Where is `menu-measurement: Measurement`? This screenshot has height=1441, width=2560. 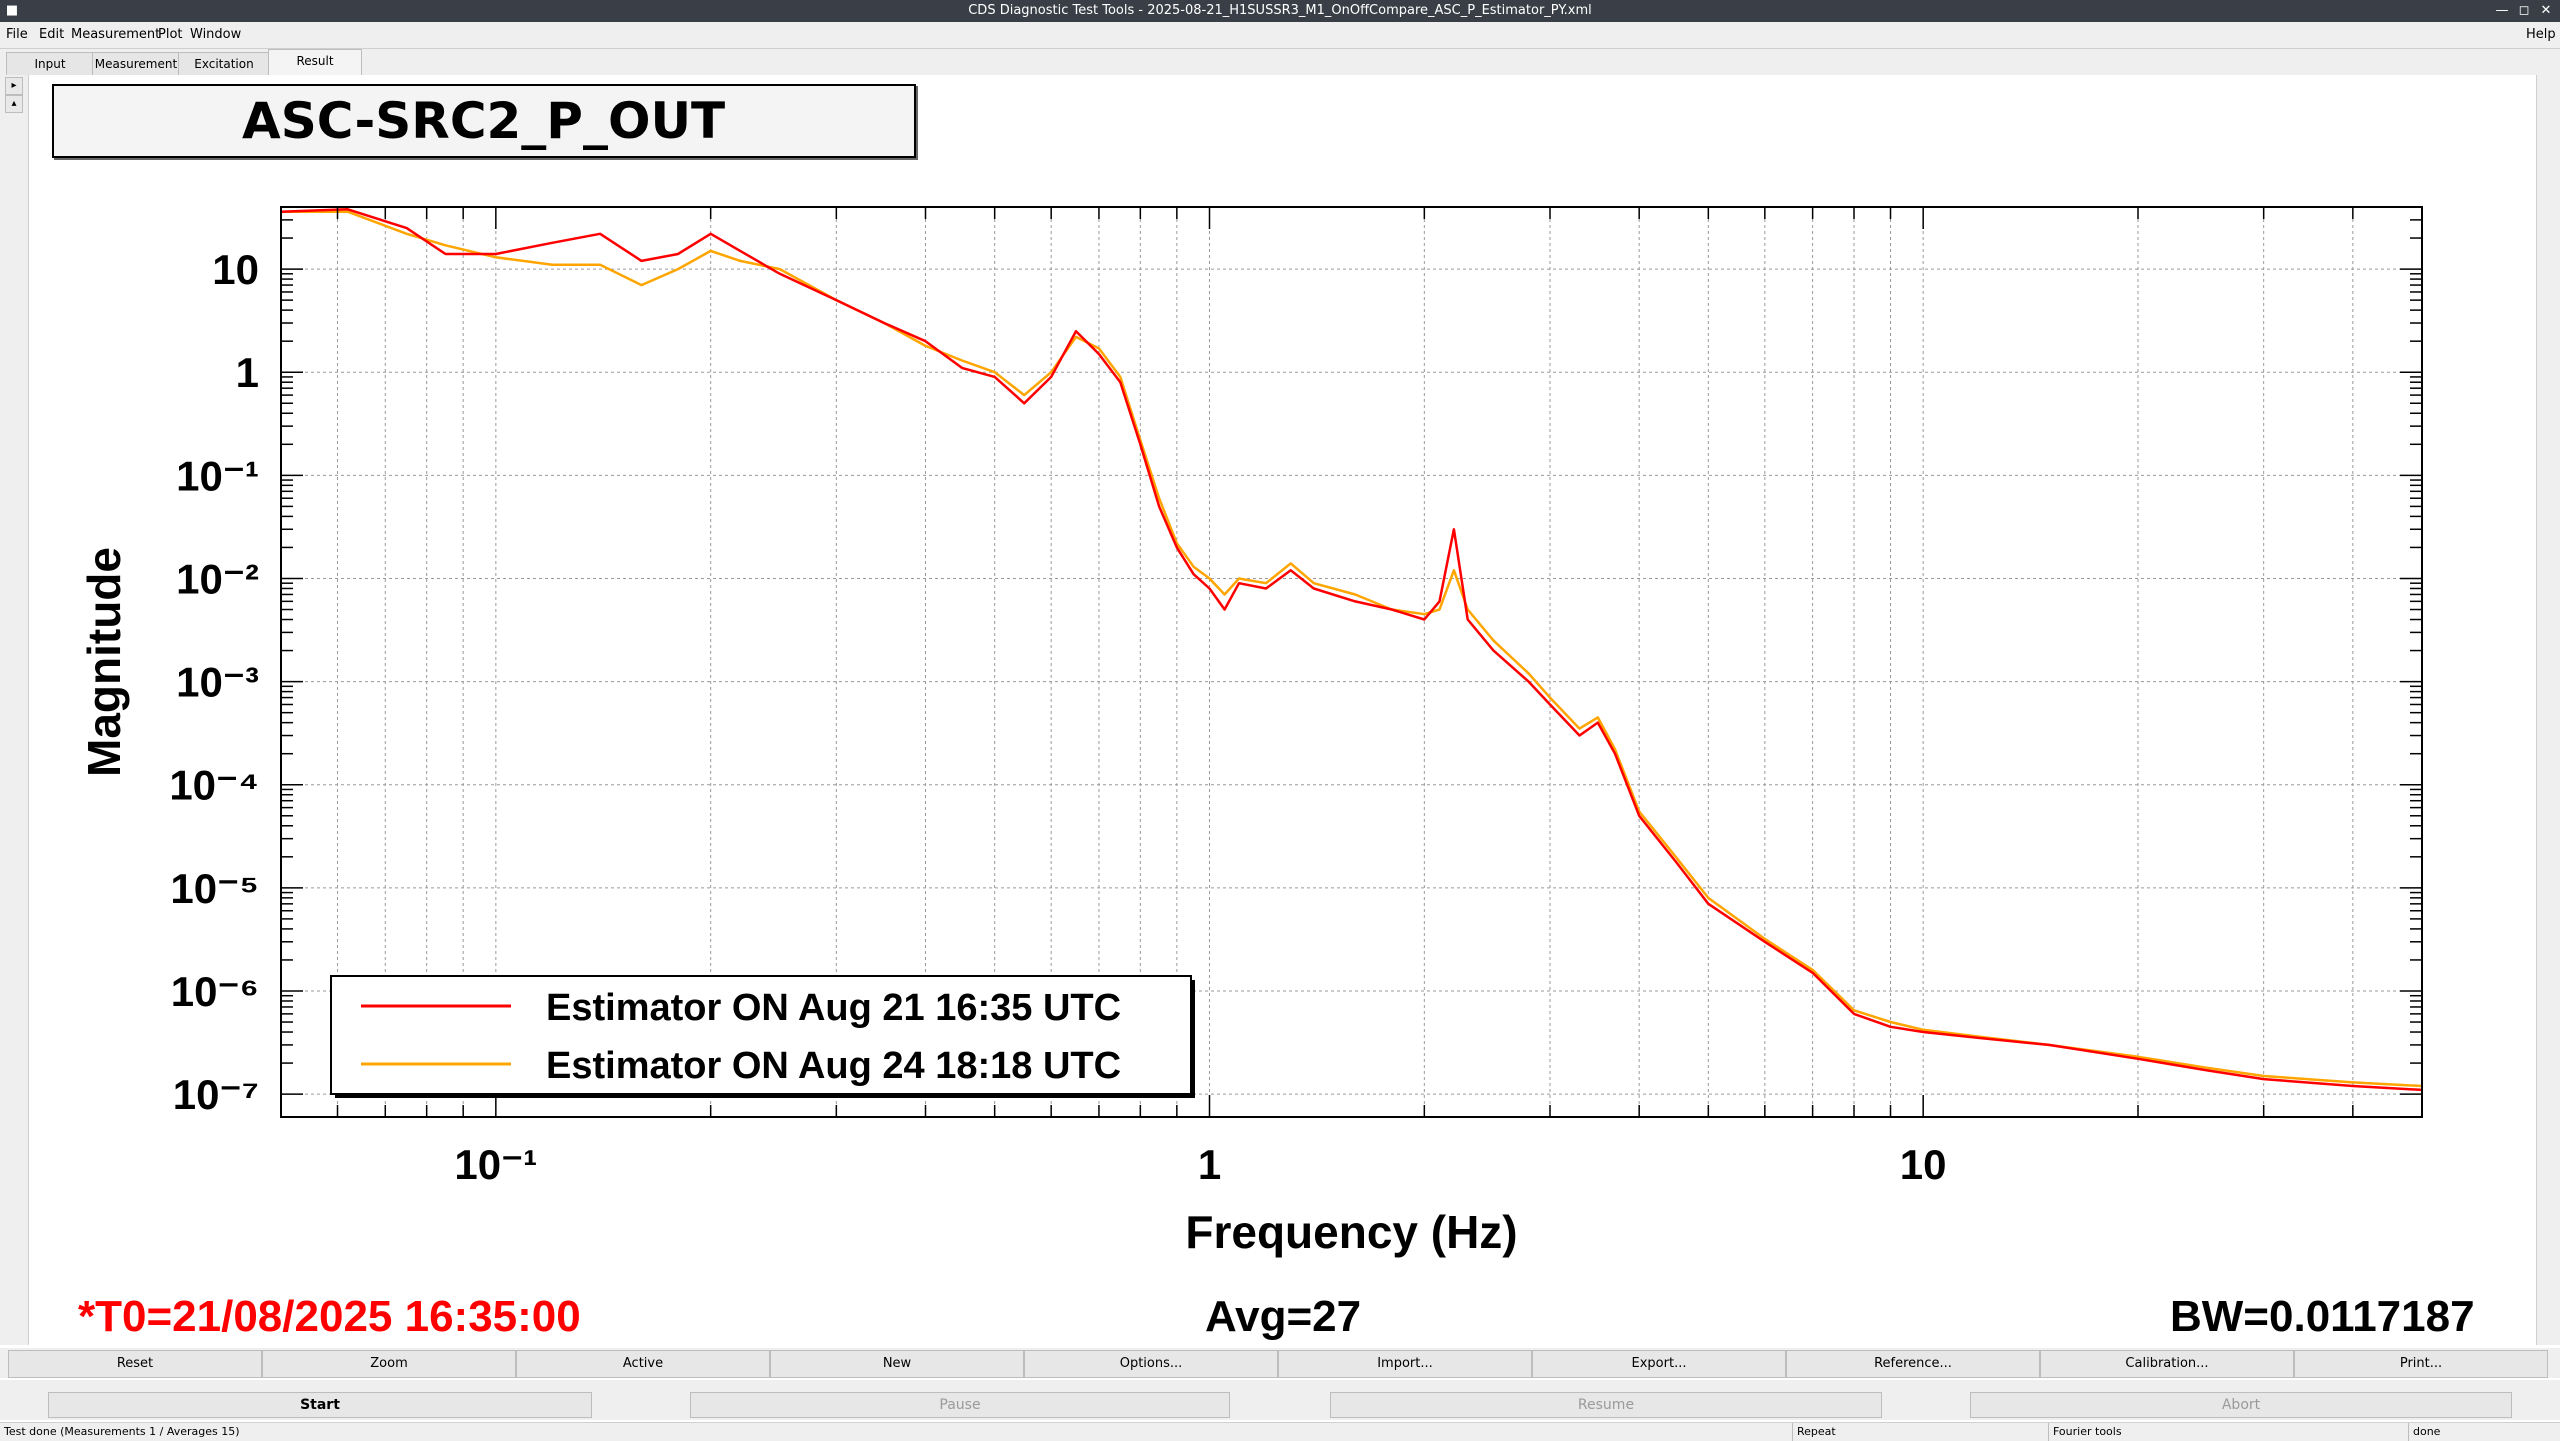
menu-measurement: Measurement is located at coordinates (116, 34).